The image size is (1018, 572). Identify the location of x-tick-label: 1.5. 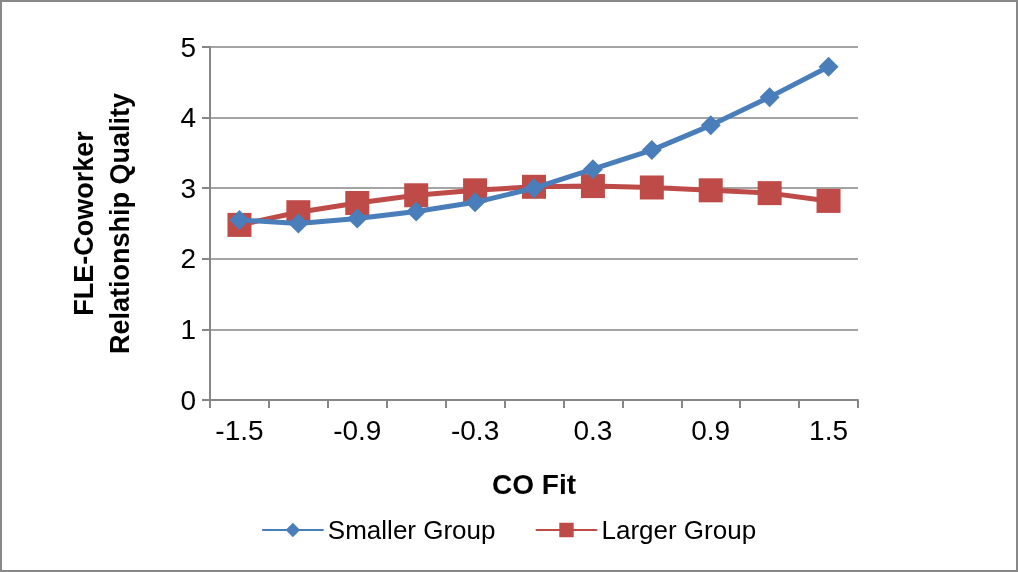
(829, 430).